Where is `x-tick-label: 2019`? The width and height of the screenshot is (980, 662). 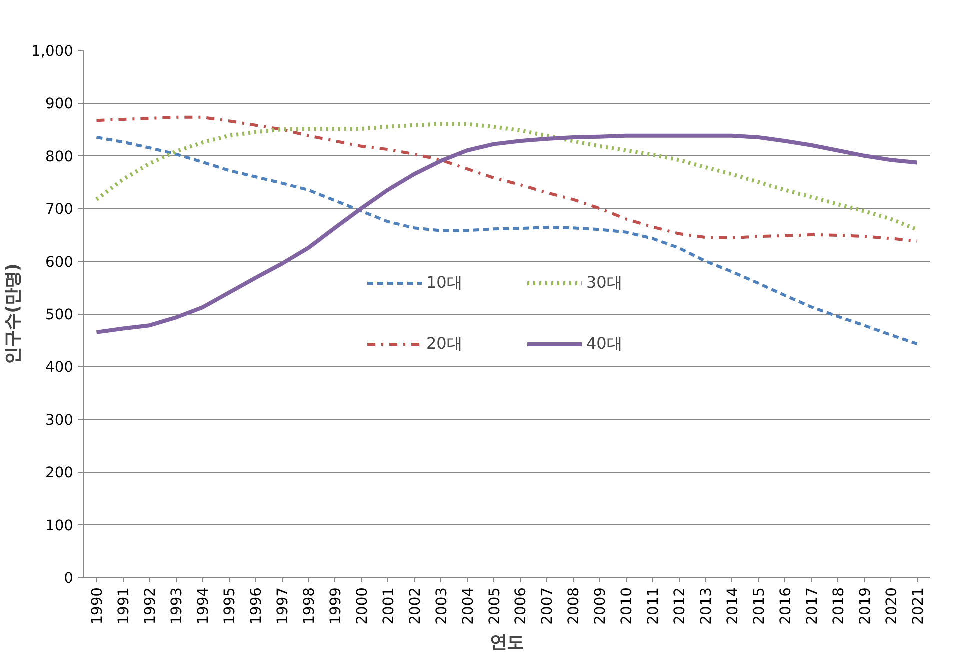 x-tick-label: 2019 is located at coordinates (865, 606).